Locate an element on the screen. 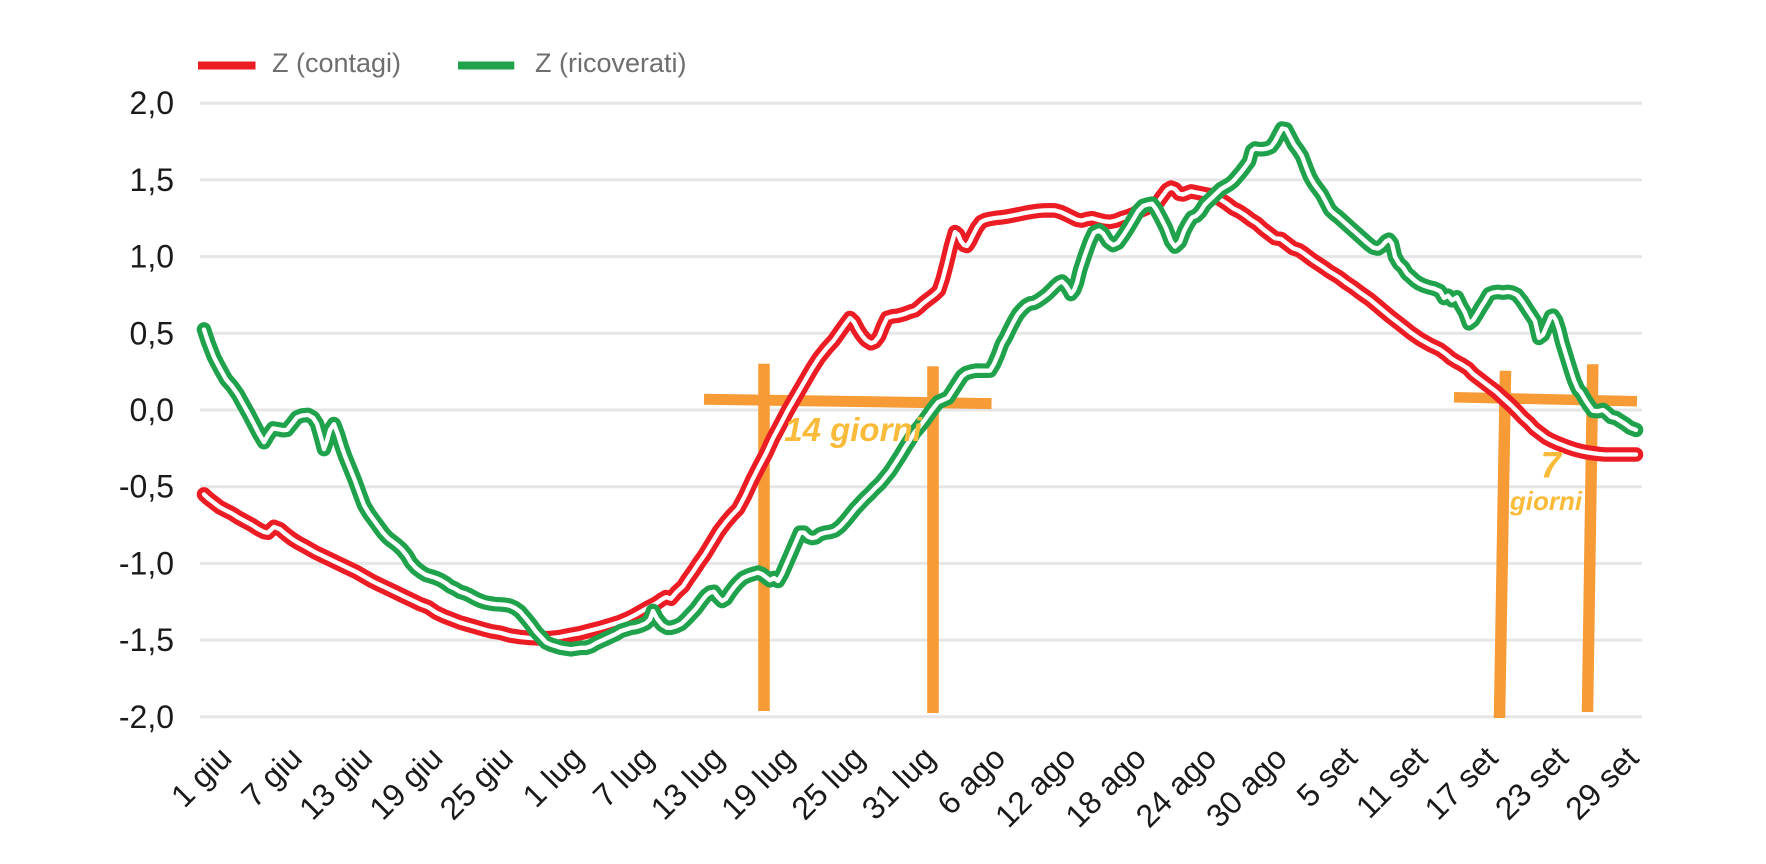 This screenshot has width=1766, height=864. svg-text: 19 lug is located at coordinates (757, 782).